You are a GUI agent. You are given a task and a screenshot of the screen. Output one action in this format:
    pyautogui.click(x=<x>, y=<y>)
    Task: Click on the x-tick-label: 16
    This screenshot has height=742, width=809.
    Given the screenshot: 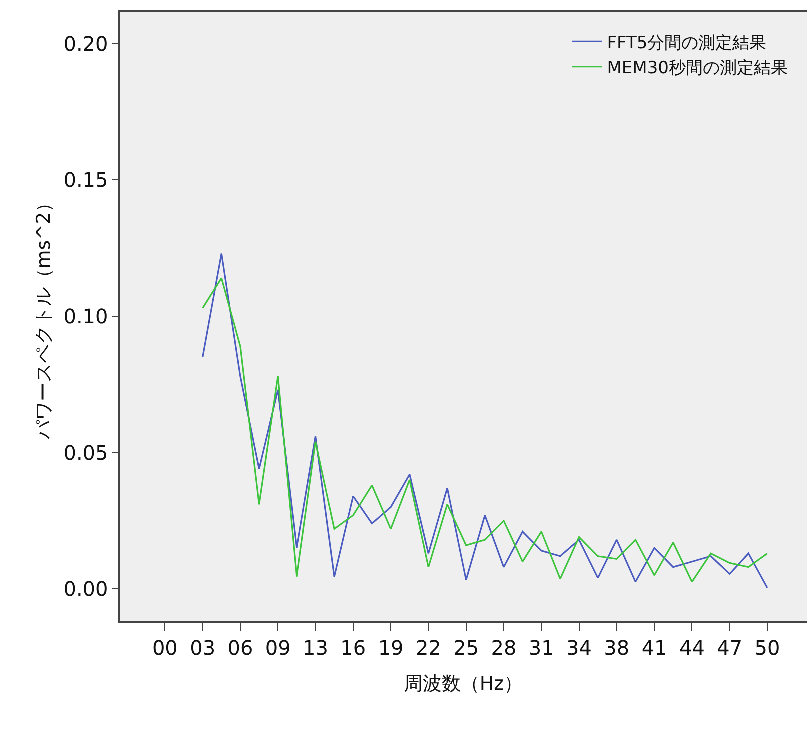 What is the action you would take?
    pyautogui.click(x=353, y=648)
    